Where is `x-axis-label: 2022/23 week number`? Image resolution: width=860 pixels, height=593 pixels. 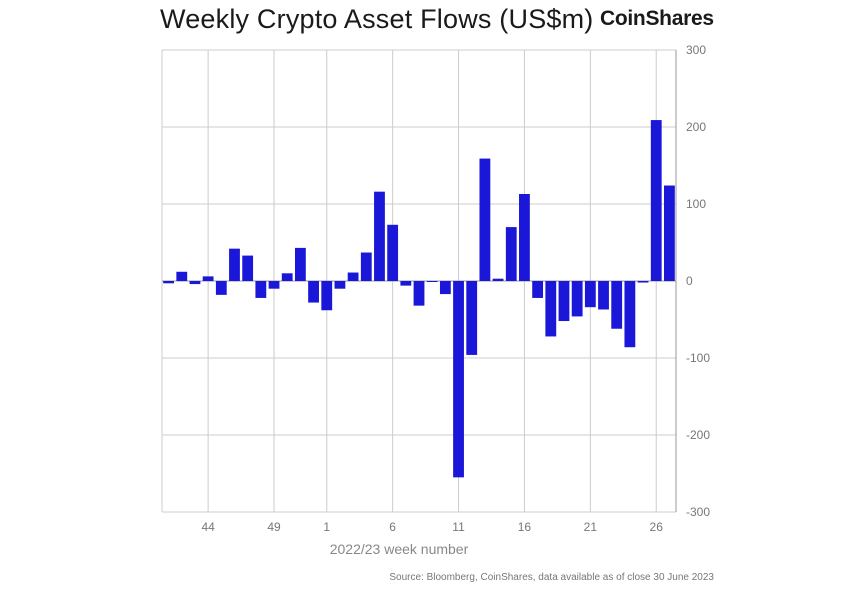 x-axis-label: 2022/23 week number is located at coordinates (399, 549).